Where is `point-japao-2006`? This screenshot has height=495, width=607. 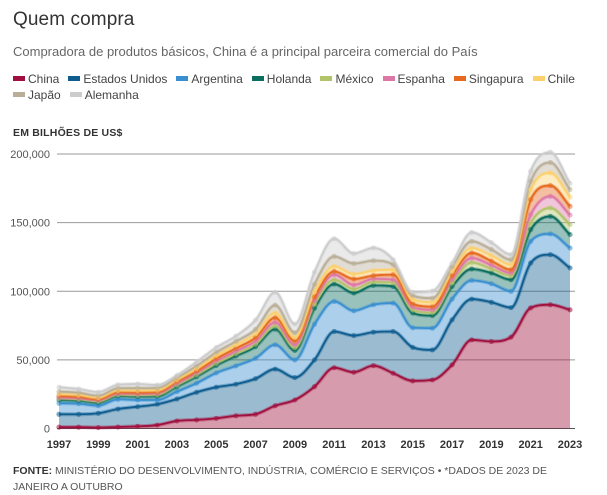
point-japao-2006 is located at coordinates (236, 341).